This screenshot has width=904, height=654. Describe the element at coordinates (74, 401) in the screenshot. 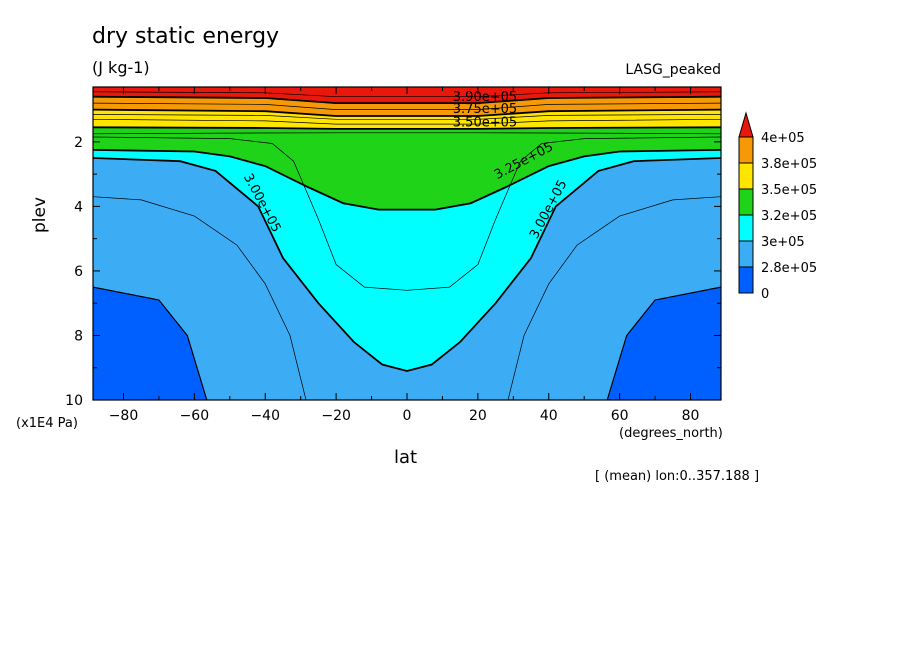

I see `y-tick-label: 10` at that location.